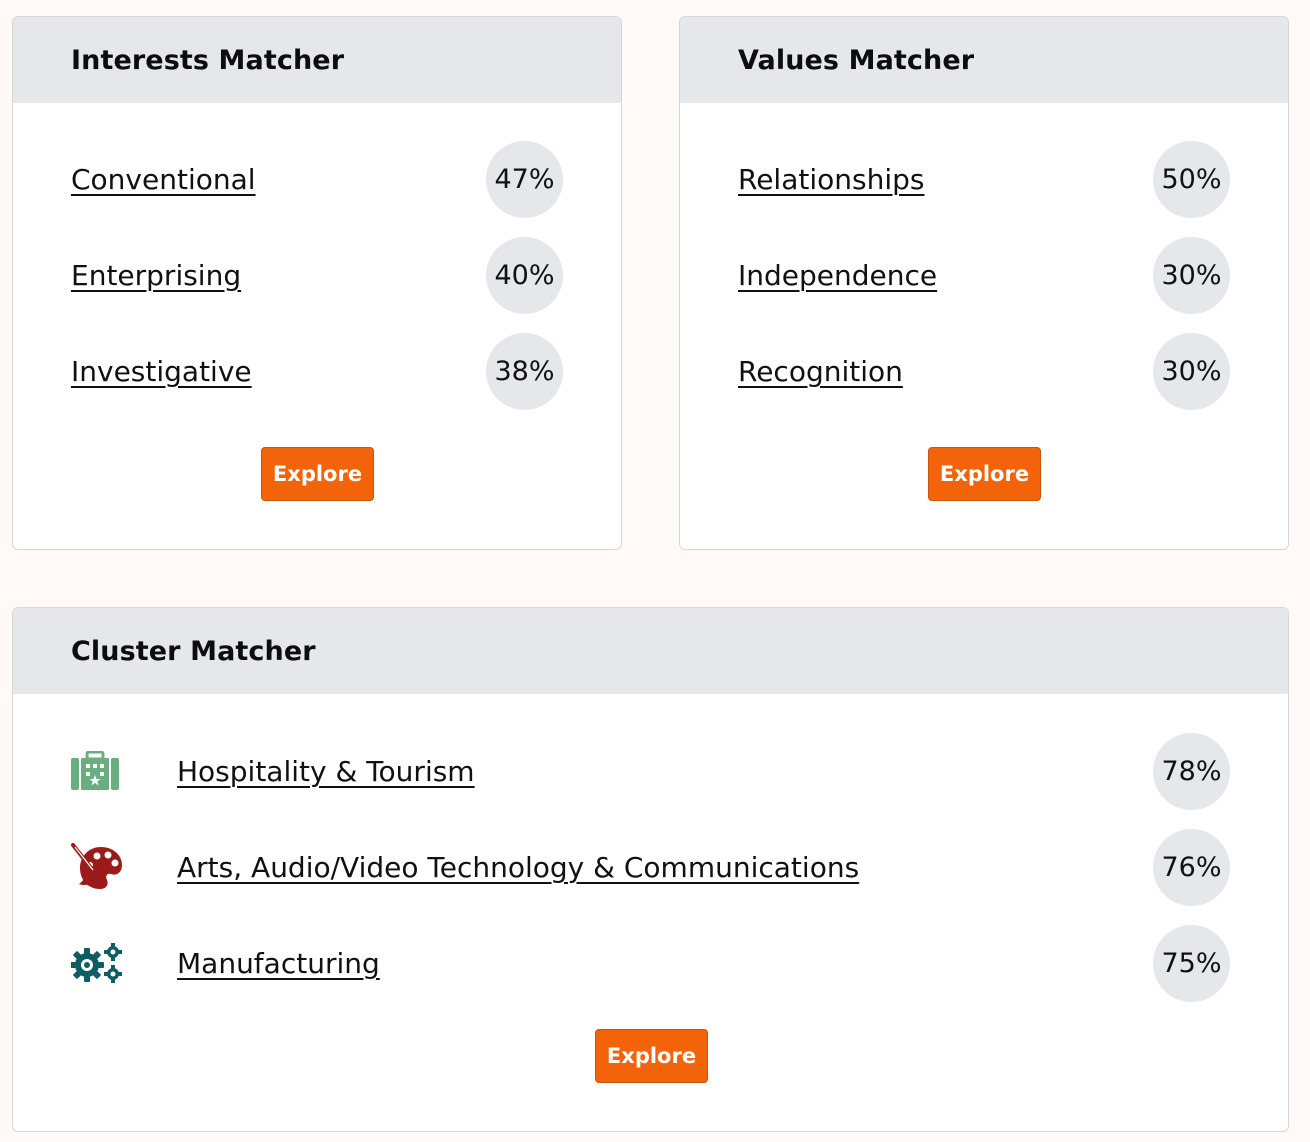 This screenshot has height=1142, width=1310. I want to click on list-item: Manufacturing 75%, so click(650, 963).